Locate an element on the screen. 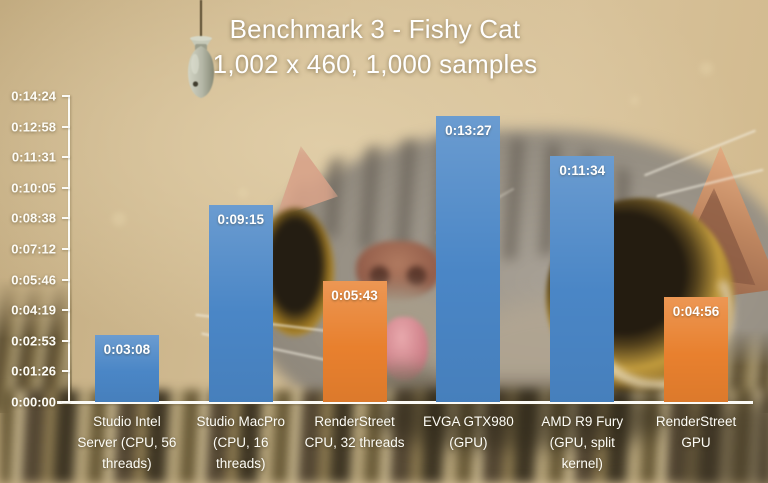 The image size is (768, 483). y-tick-label: 0:08:38 is located at coordinates (33, 218).